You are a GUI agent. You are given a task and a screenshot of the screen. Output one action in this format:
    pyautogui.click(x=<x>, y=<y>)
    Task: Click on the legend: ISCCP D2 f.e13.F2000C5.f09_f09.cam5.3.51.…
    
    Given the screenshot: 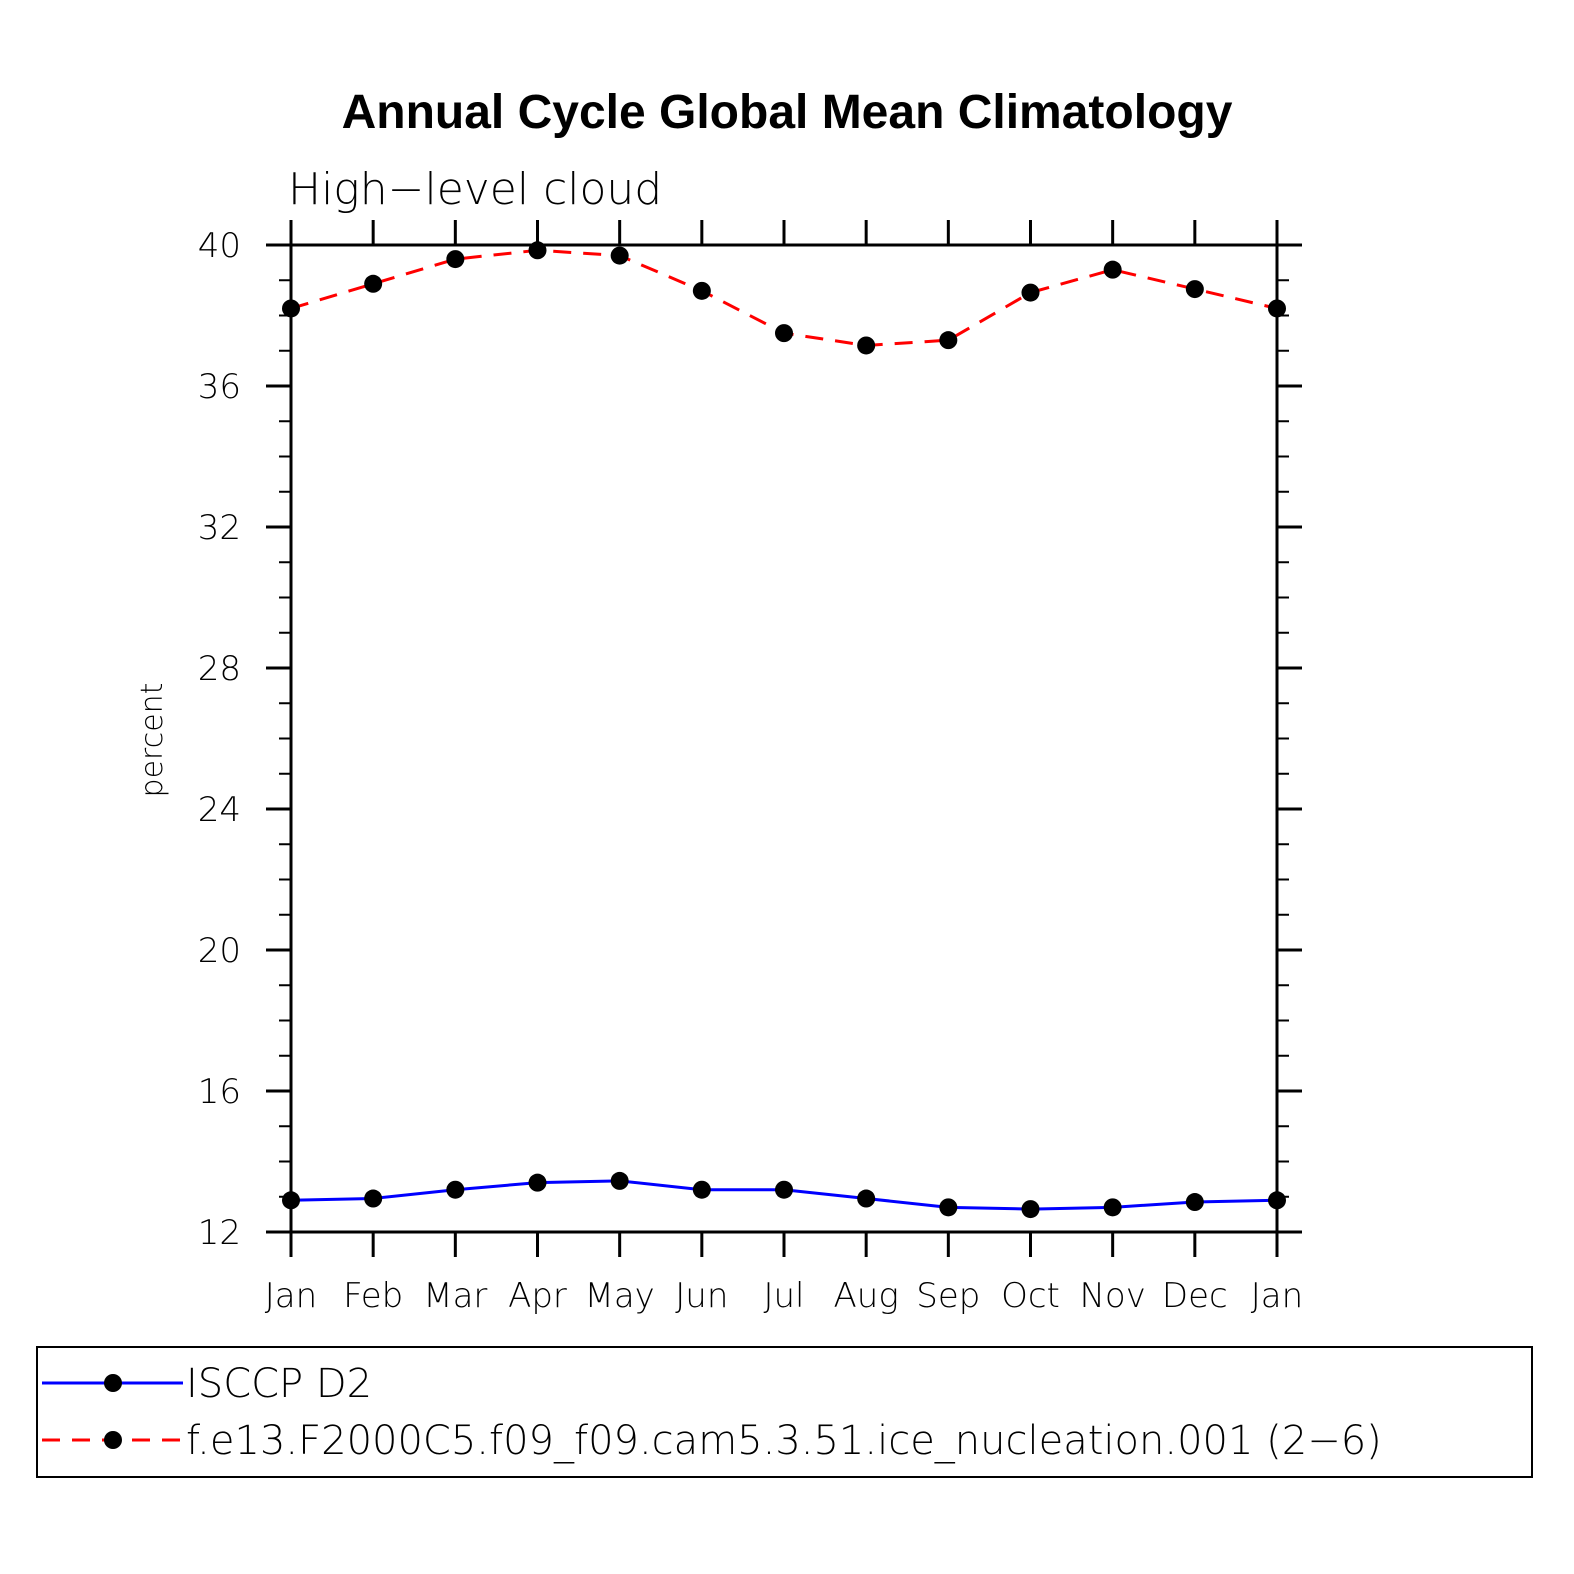 What is the action you would take?
    pyautogui.click(x=784, y=1412)
    